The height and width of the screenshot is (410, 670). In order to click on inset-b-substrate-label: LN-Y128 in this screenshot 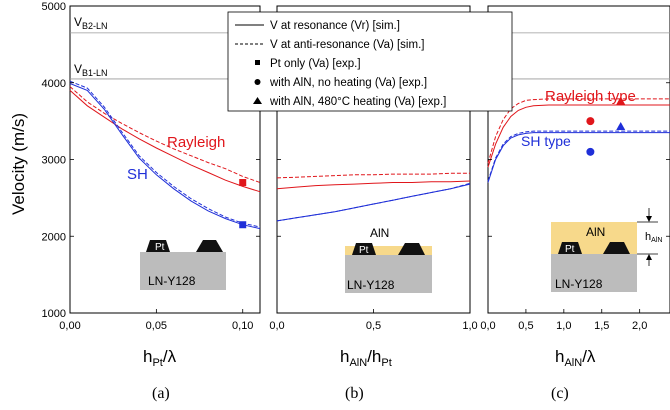, I will do `click(371, 285)`.